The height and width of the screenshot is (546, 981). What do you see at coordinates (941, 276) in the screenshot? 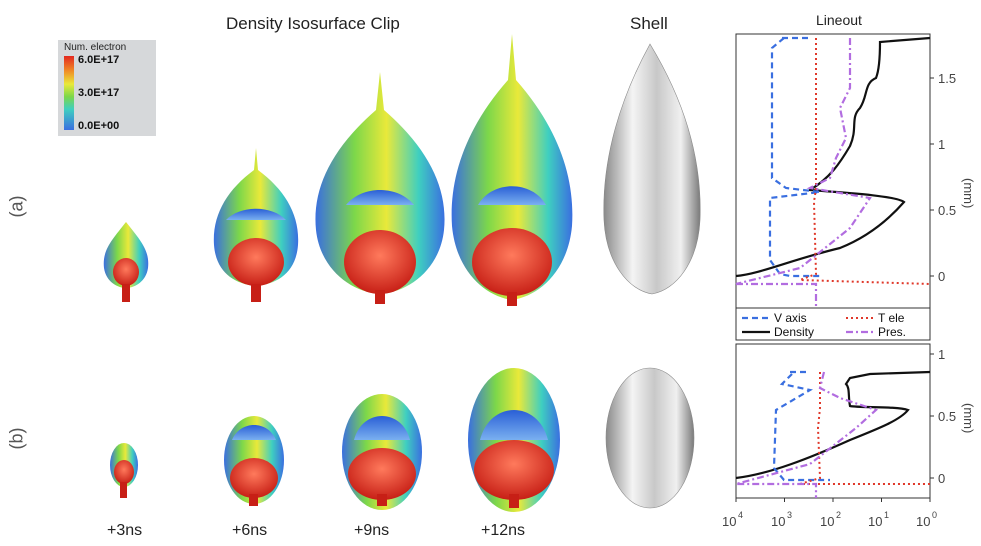
I see `top-ytick-0: 0` at bounding box center [941, 276].